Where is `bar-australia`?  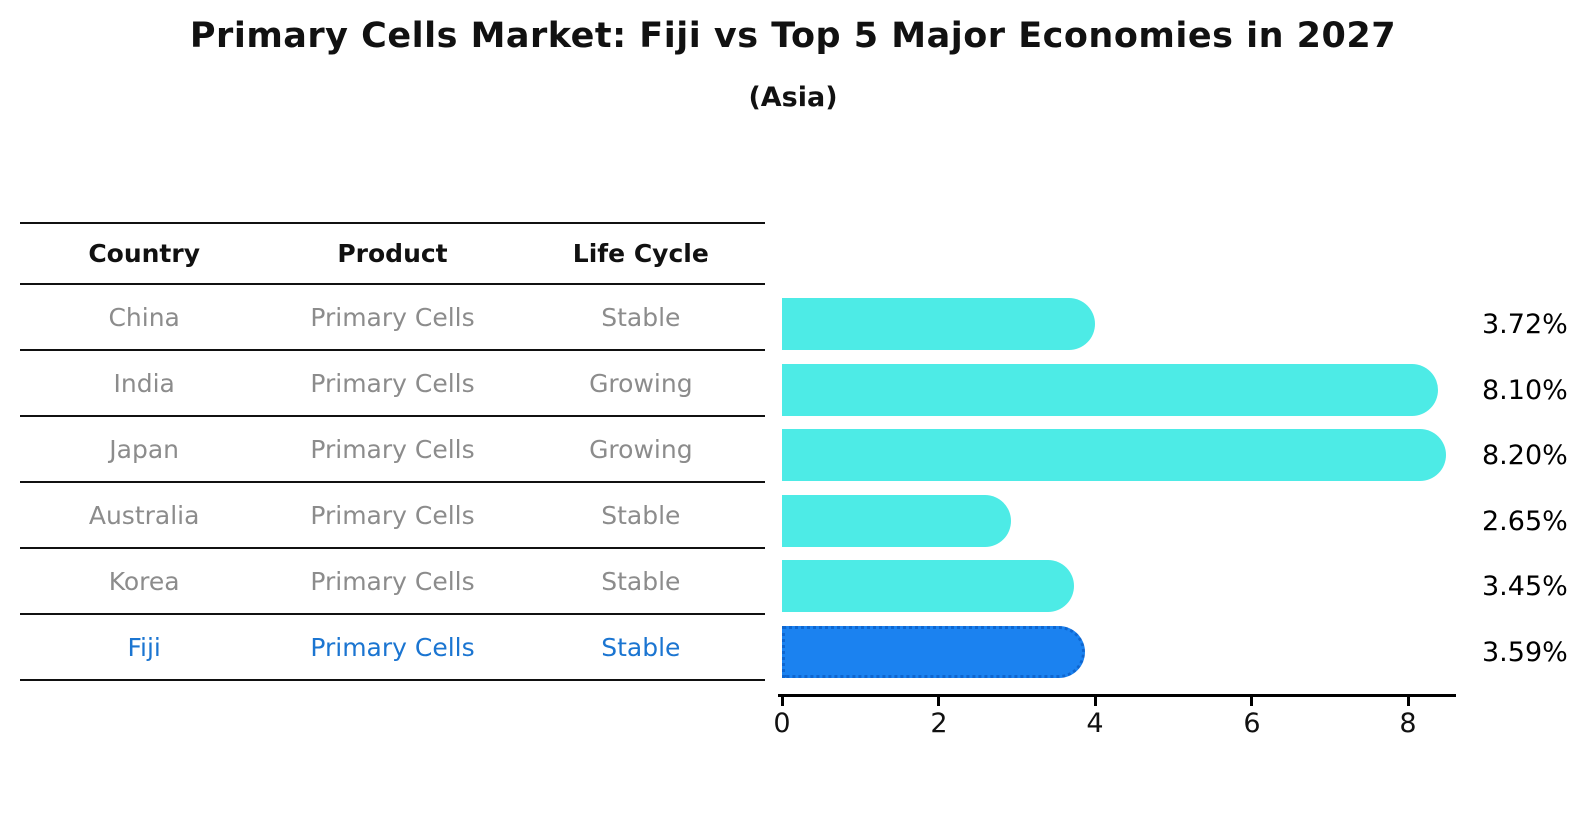 bar-australia is located at coordinates (896, 521).